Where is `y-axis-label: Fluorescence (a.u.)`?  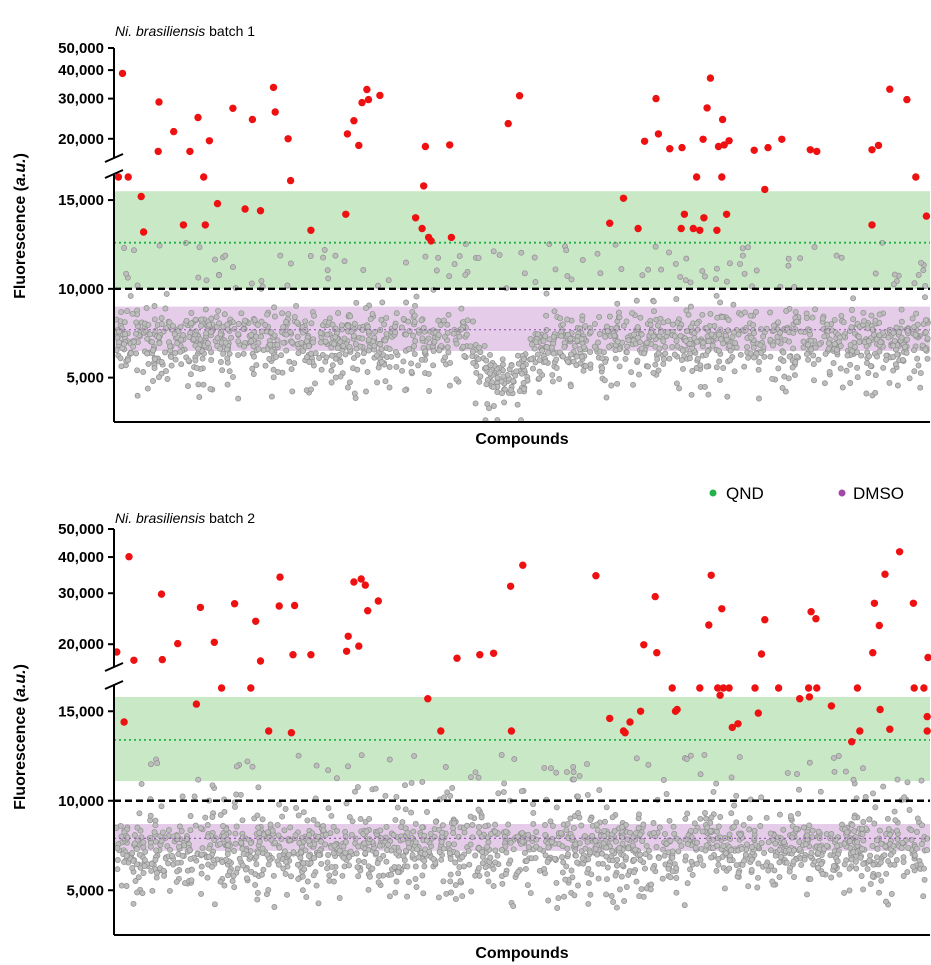 y-axis-label: Fluorescence (a.u.) is located at coordinates (20, 737).